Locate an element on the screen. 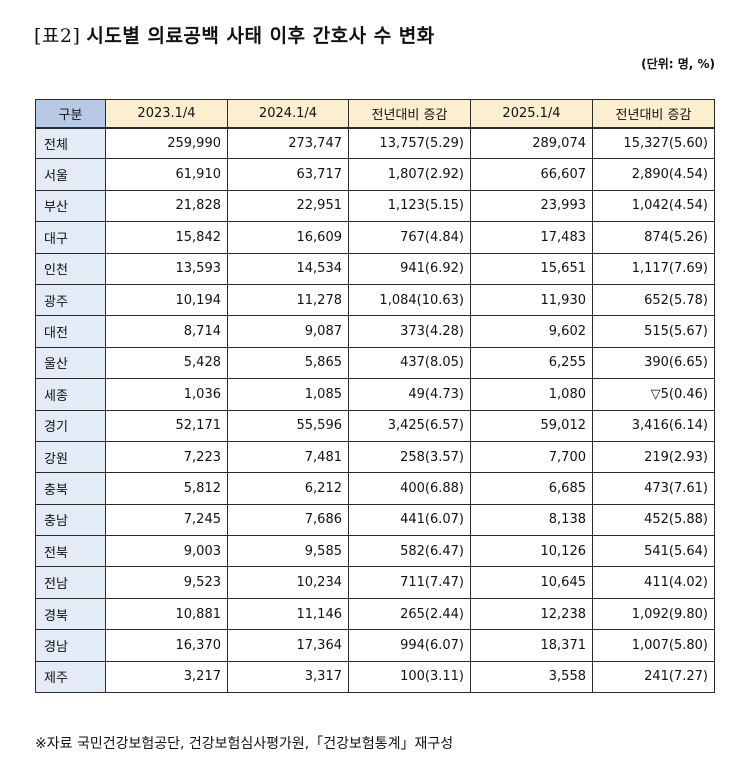 The width and height of the screenshot is (753, 777). value-2023q1-cell: 3,217 is located at coordinates (166, 677).